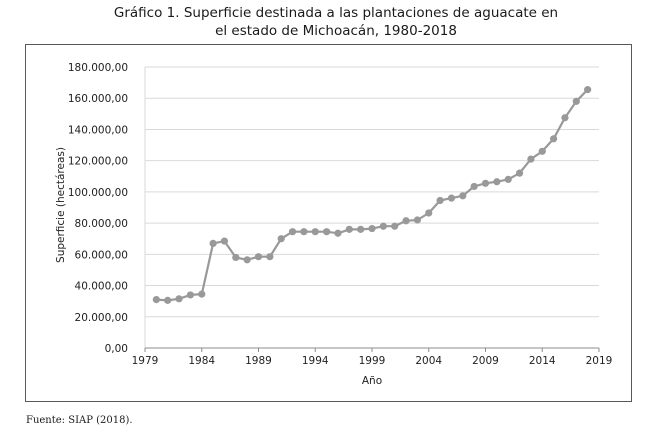 The image size is (672, 439). What do you see at coordinates (315, 361) in the screenshot?
I see `x-tick-label: 1994` at bounding box center [315, 361].